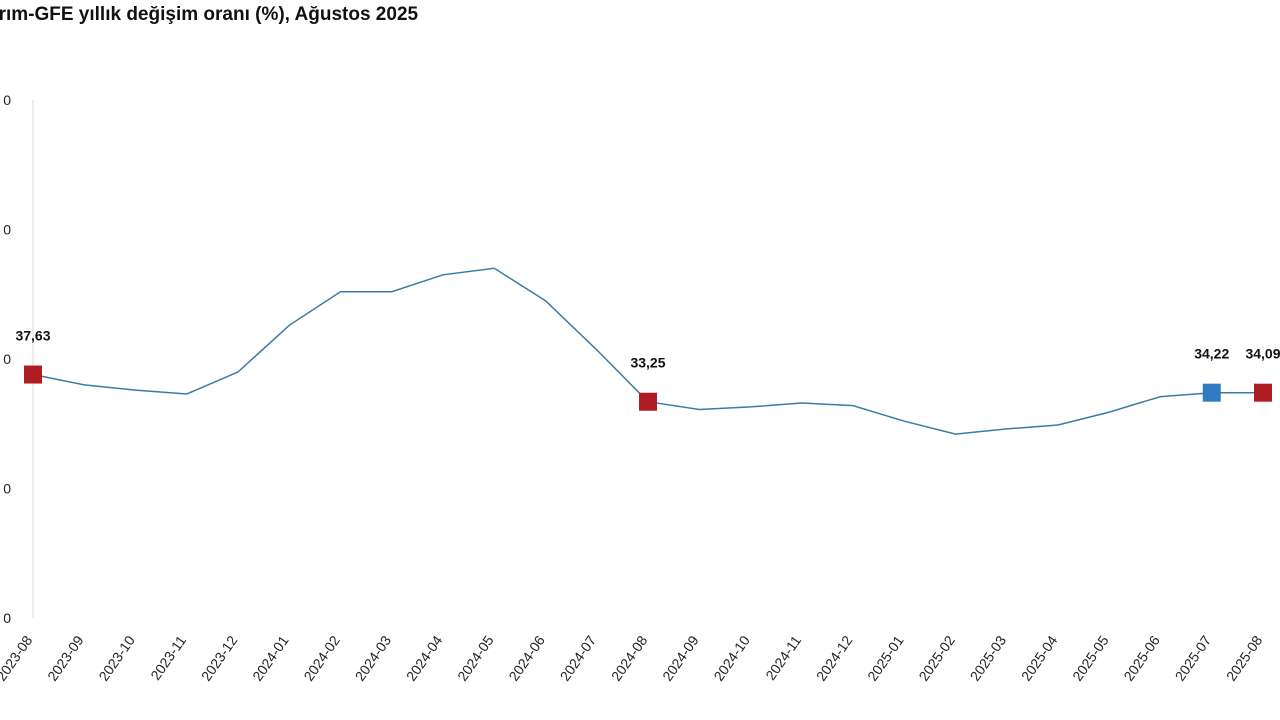 This screenshot has height=720, width=1280. Describe the element at coordinates (270, 657) in the screenshot. I see `x-tick-label: 2024-01` at that location.